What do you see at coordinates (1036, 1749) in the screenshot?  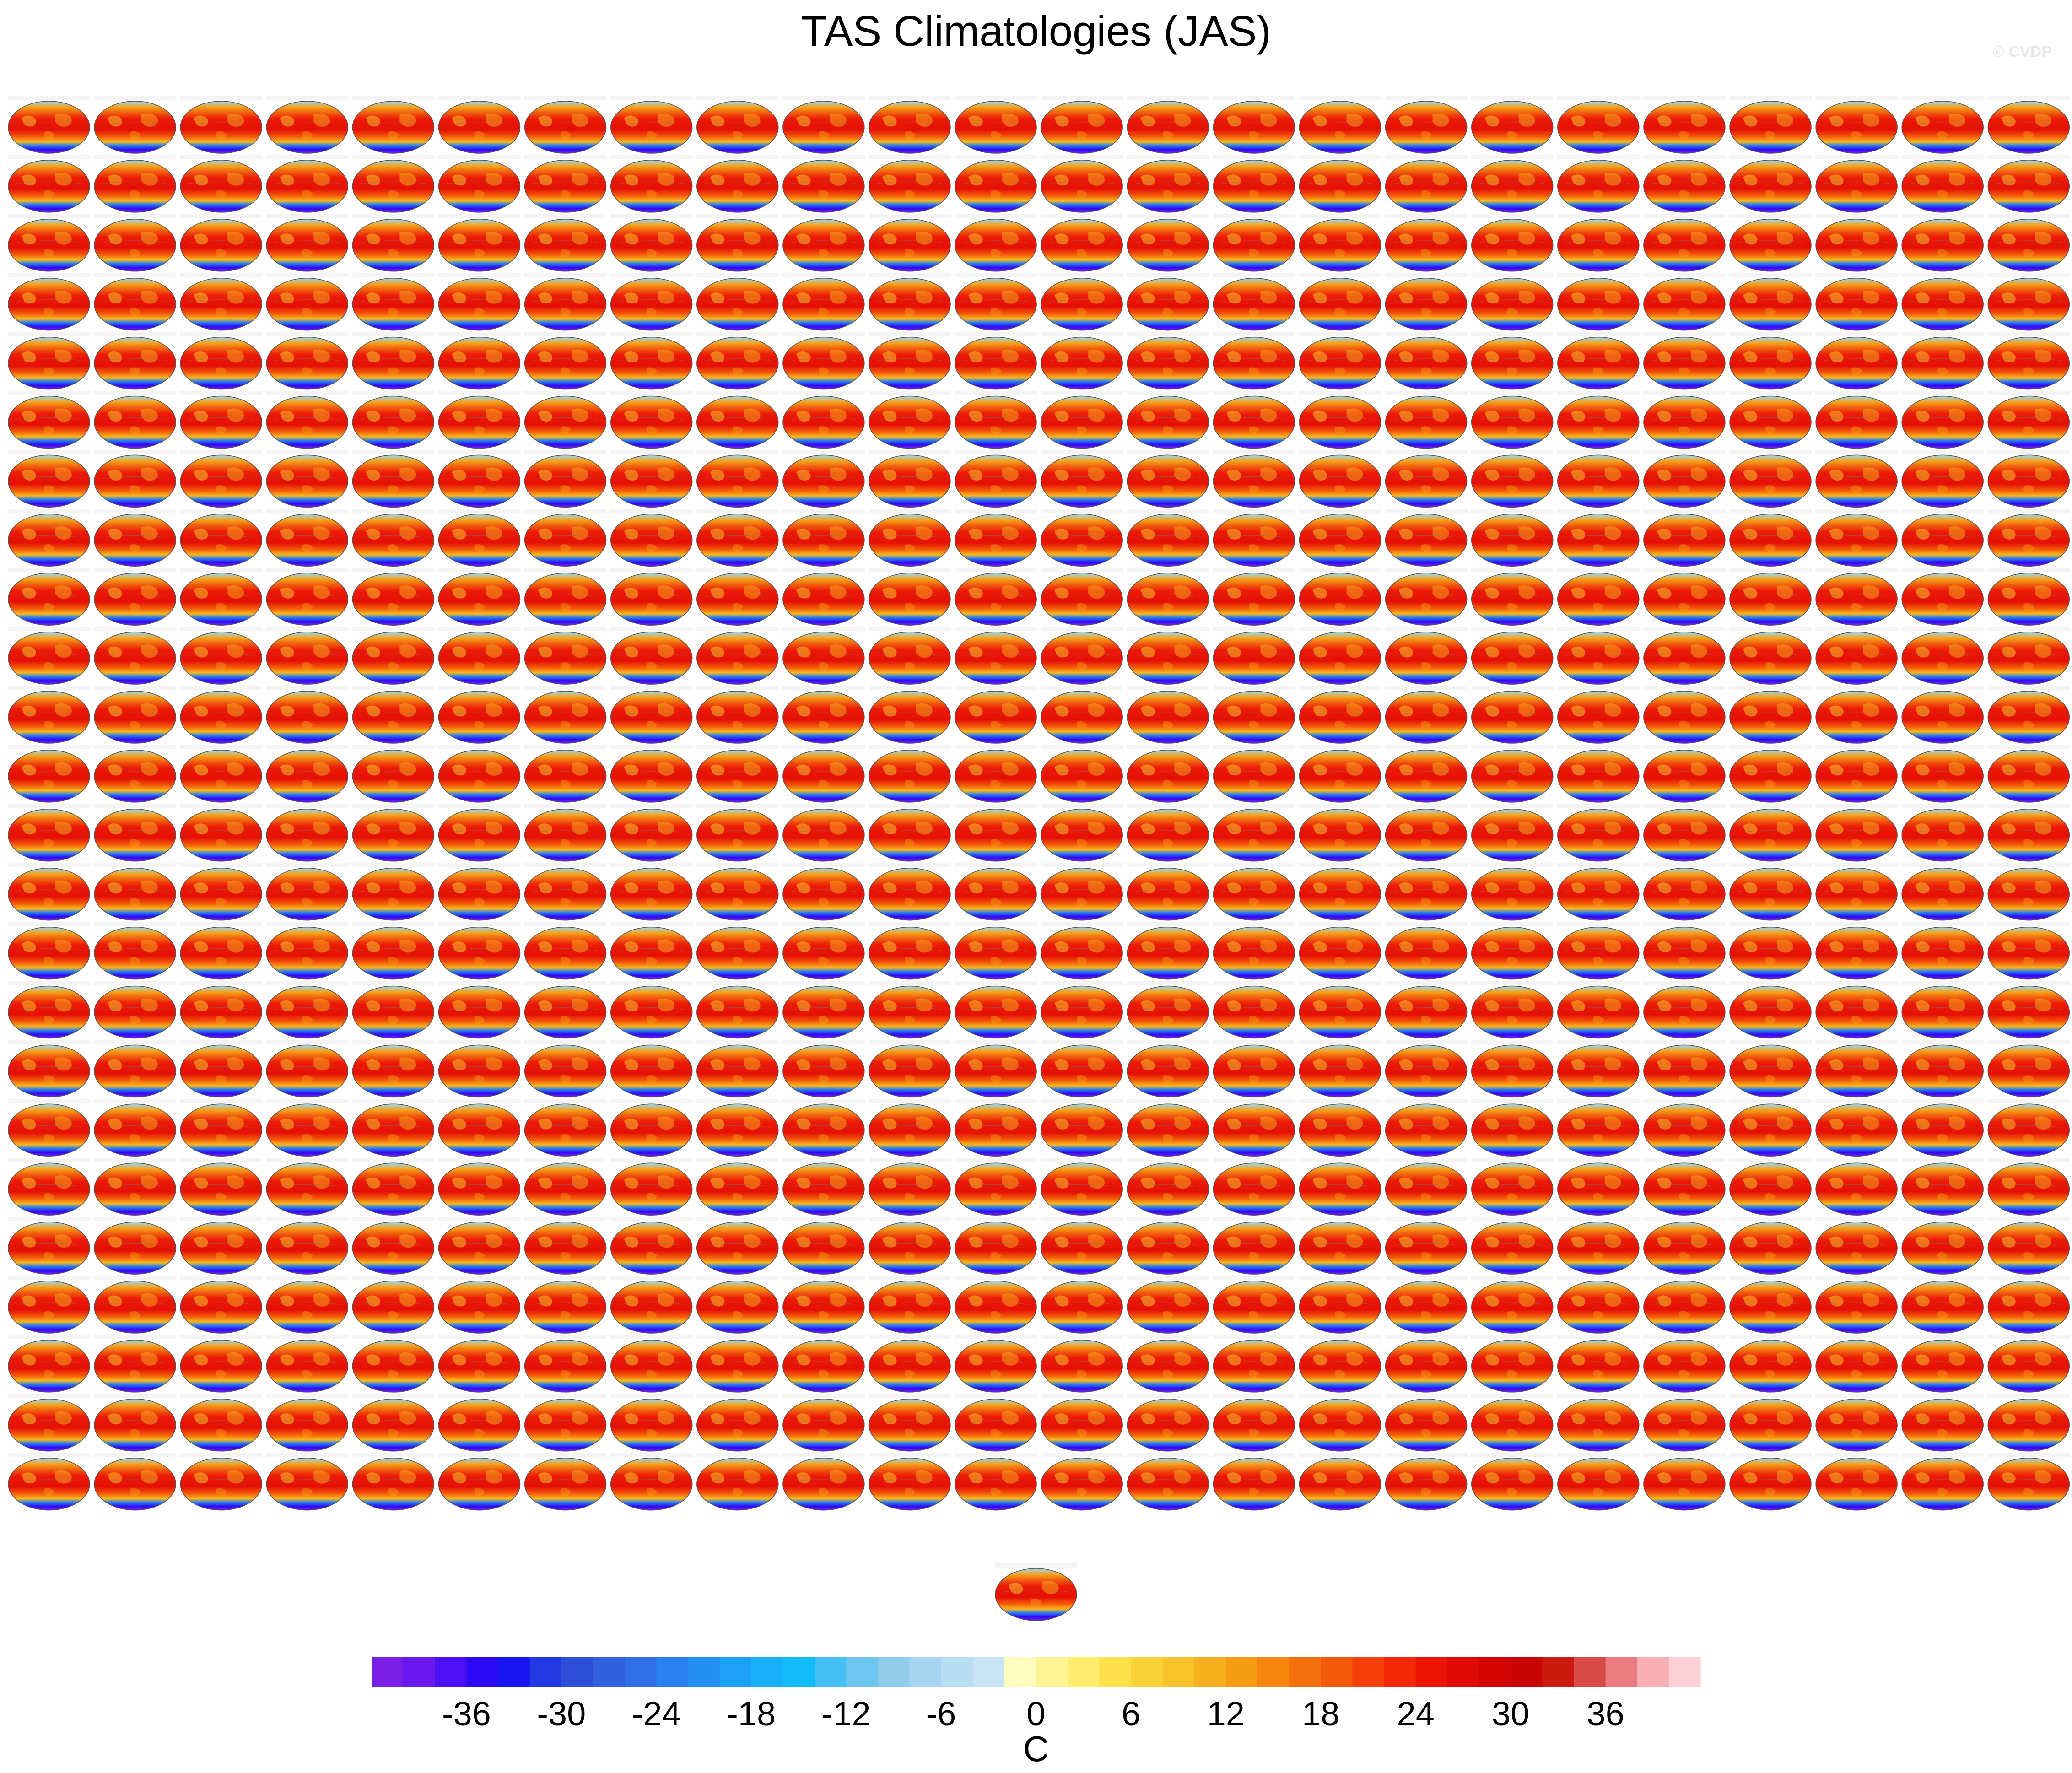 I see `colorbar-unit-label: C` at bounding box center [1036, 1749].